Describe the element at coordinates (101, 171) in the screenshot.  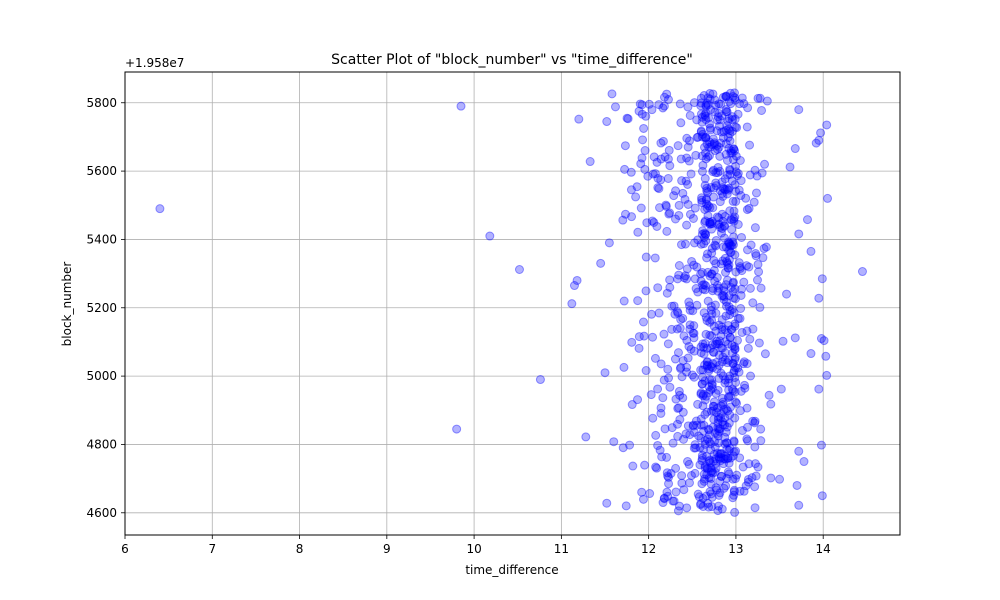
I see `y-tick-label: 5600` at that location.